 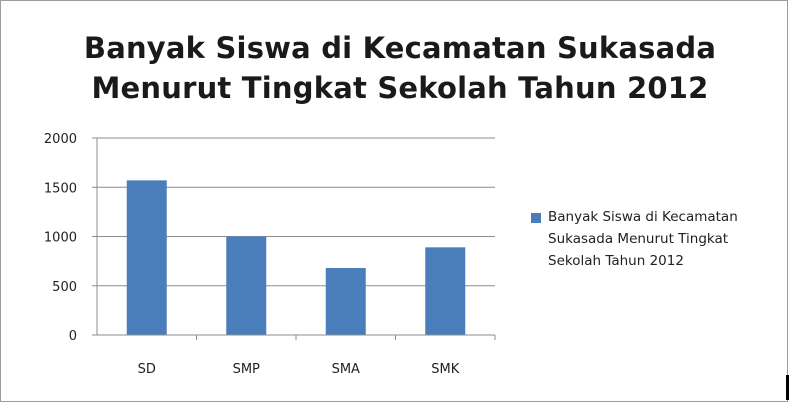 What do you see at coordinates (60, 139) in the screenshot?
I see `y-tick-label: 2000` at bounding box center [60, 139].